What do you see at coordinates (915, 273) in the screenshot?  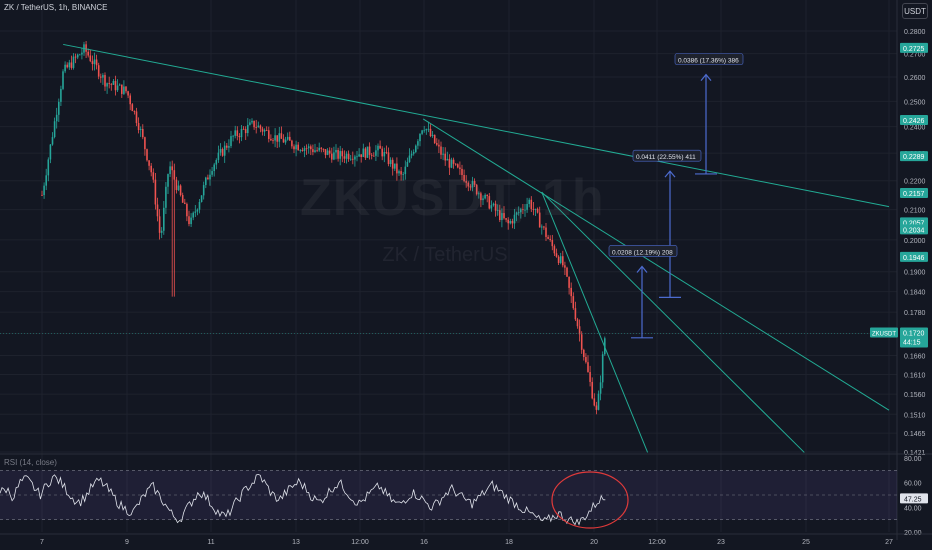 I see `price-tick-label: 0.1900` at bounding box center [915, 273].